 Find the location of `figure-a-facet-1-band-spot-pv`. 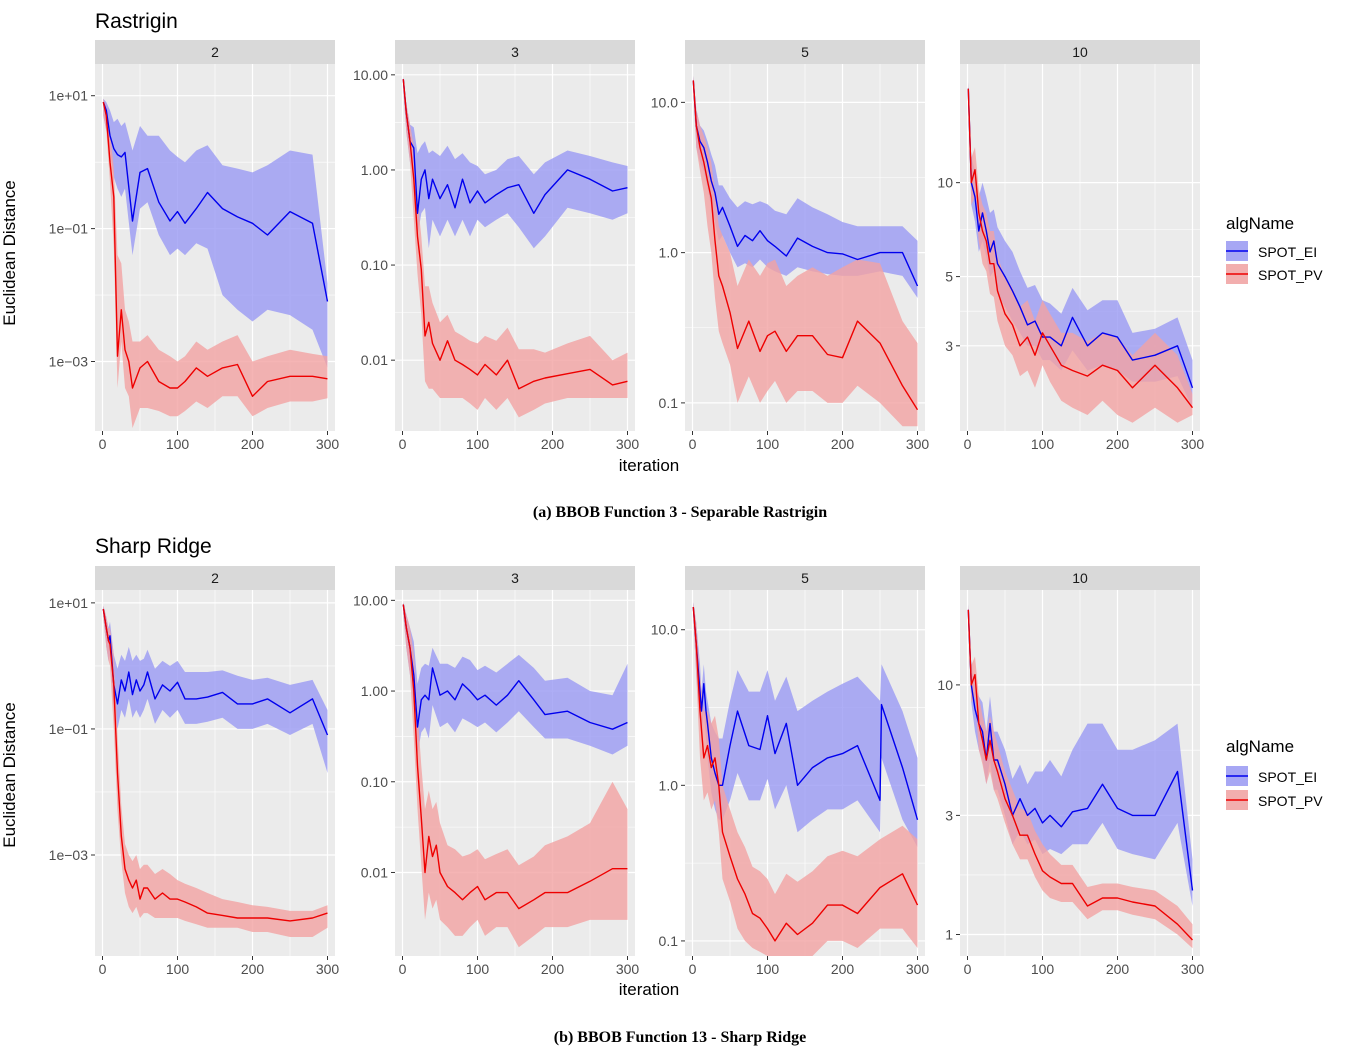

figure-a-facet-1-band-spot-pv is located at coordinates (515, 247).